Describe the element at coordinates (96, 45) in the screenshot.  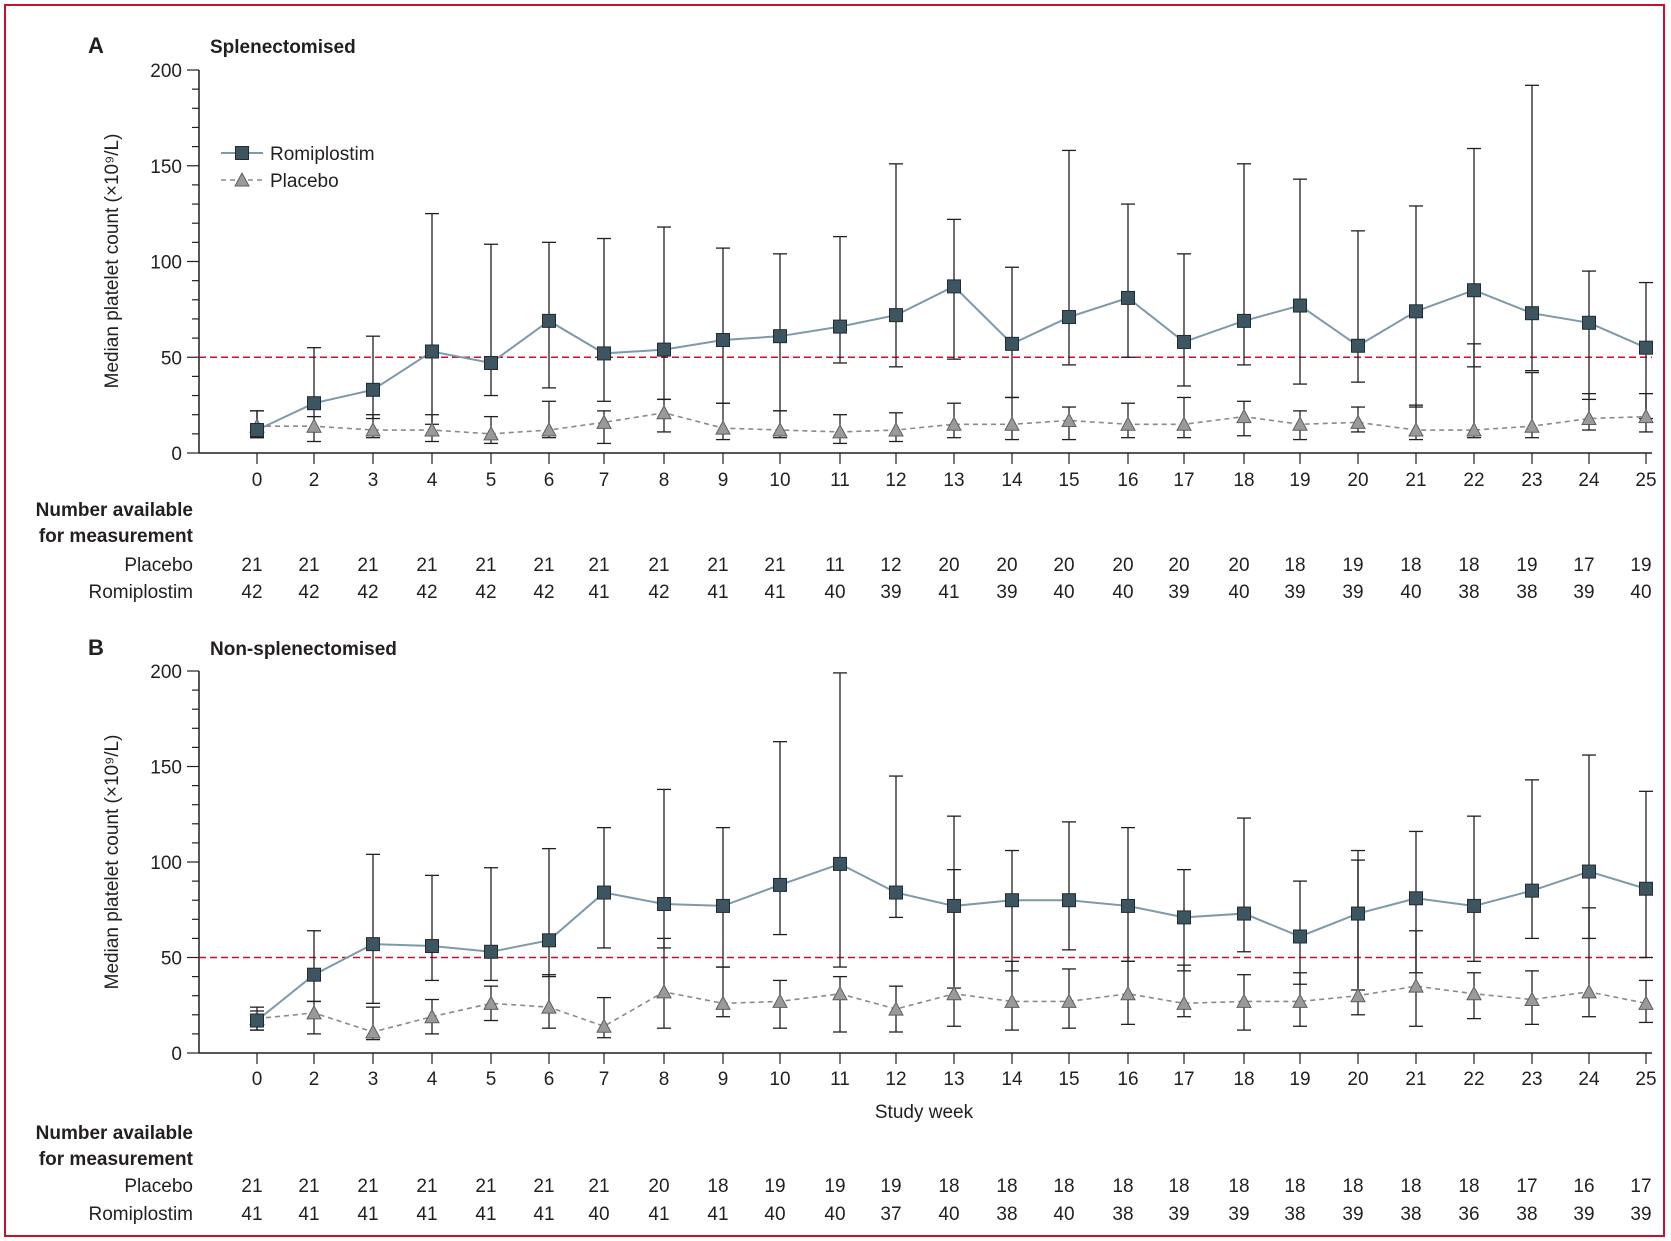
I see `panel-letter: A` at that location.